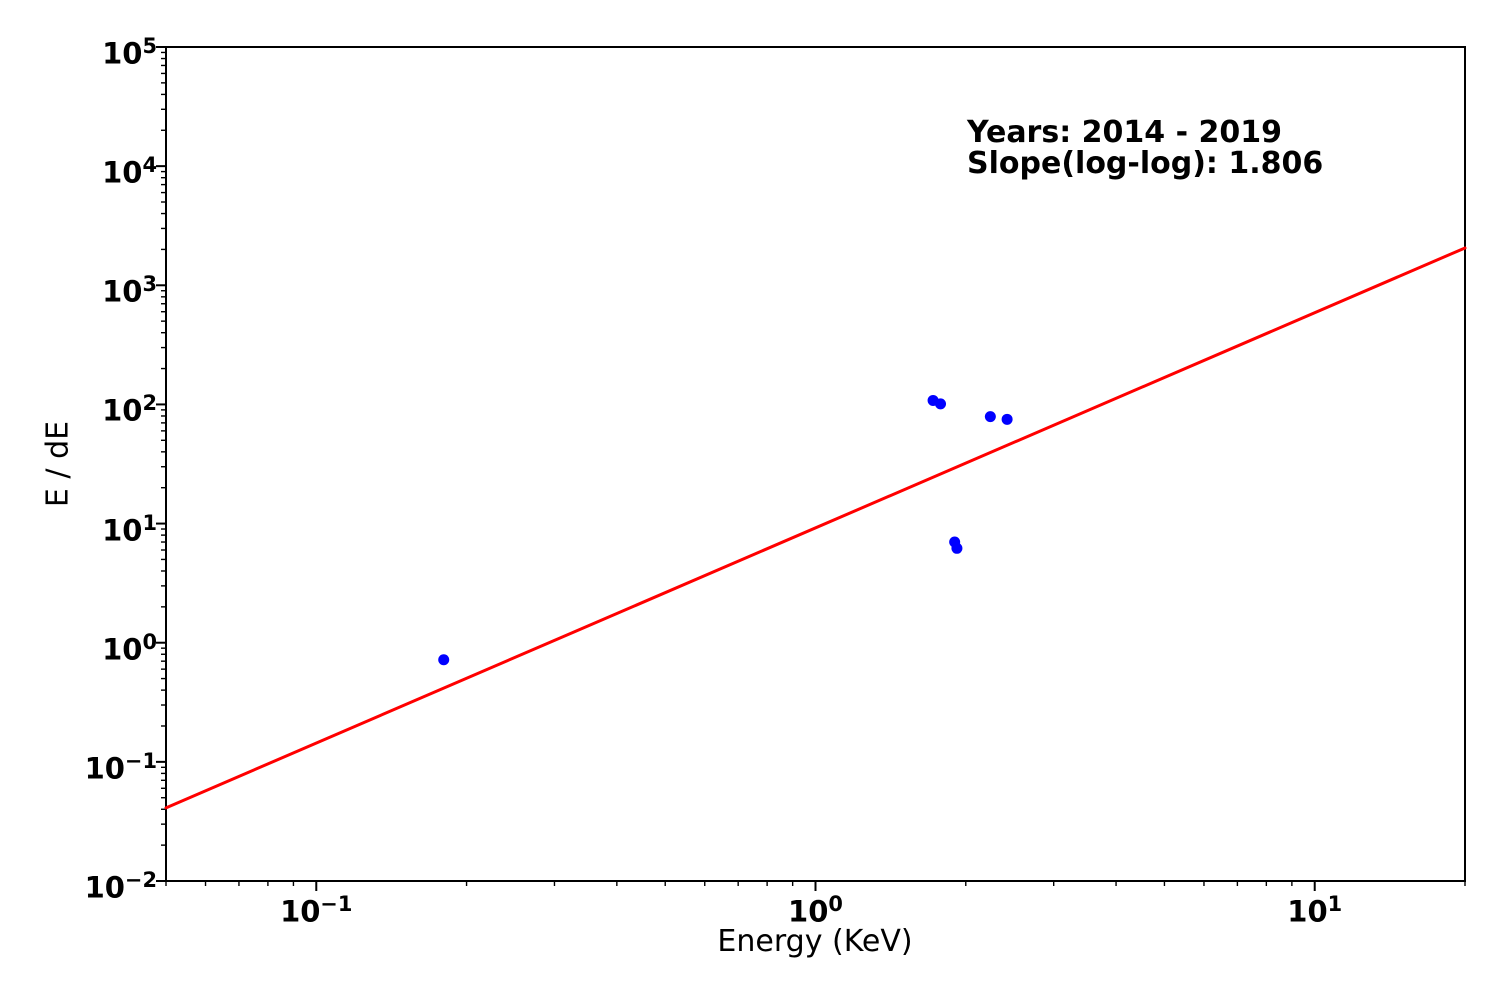  I want to click on x-tick-label: 101, so click(1315, 910).